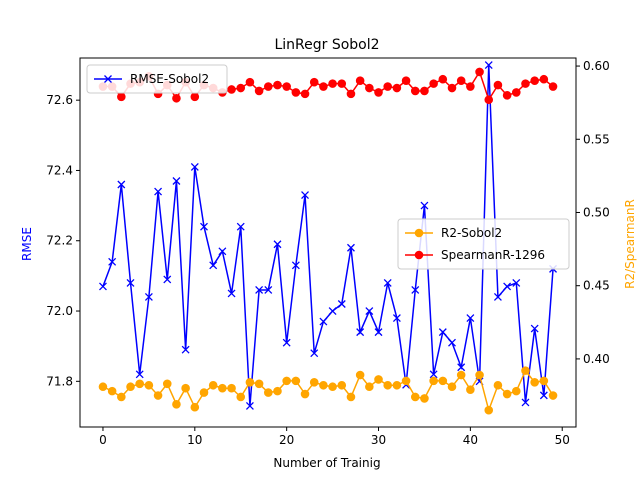 This screenshot has height=480, width=640. I want to click on y-left-tick-label: 72.6, so click(59, 100).